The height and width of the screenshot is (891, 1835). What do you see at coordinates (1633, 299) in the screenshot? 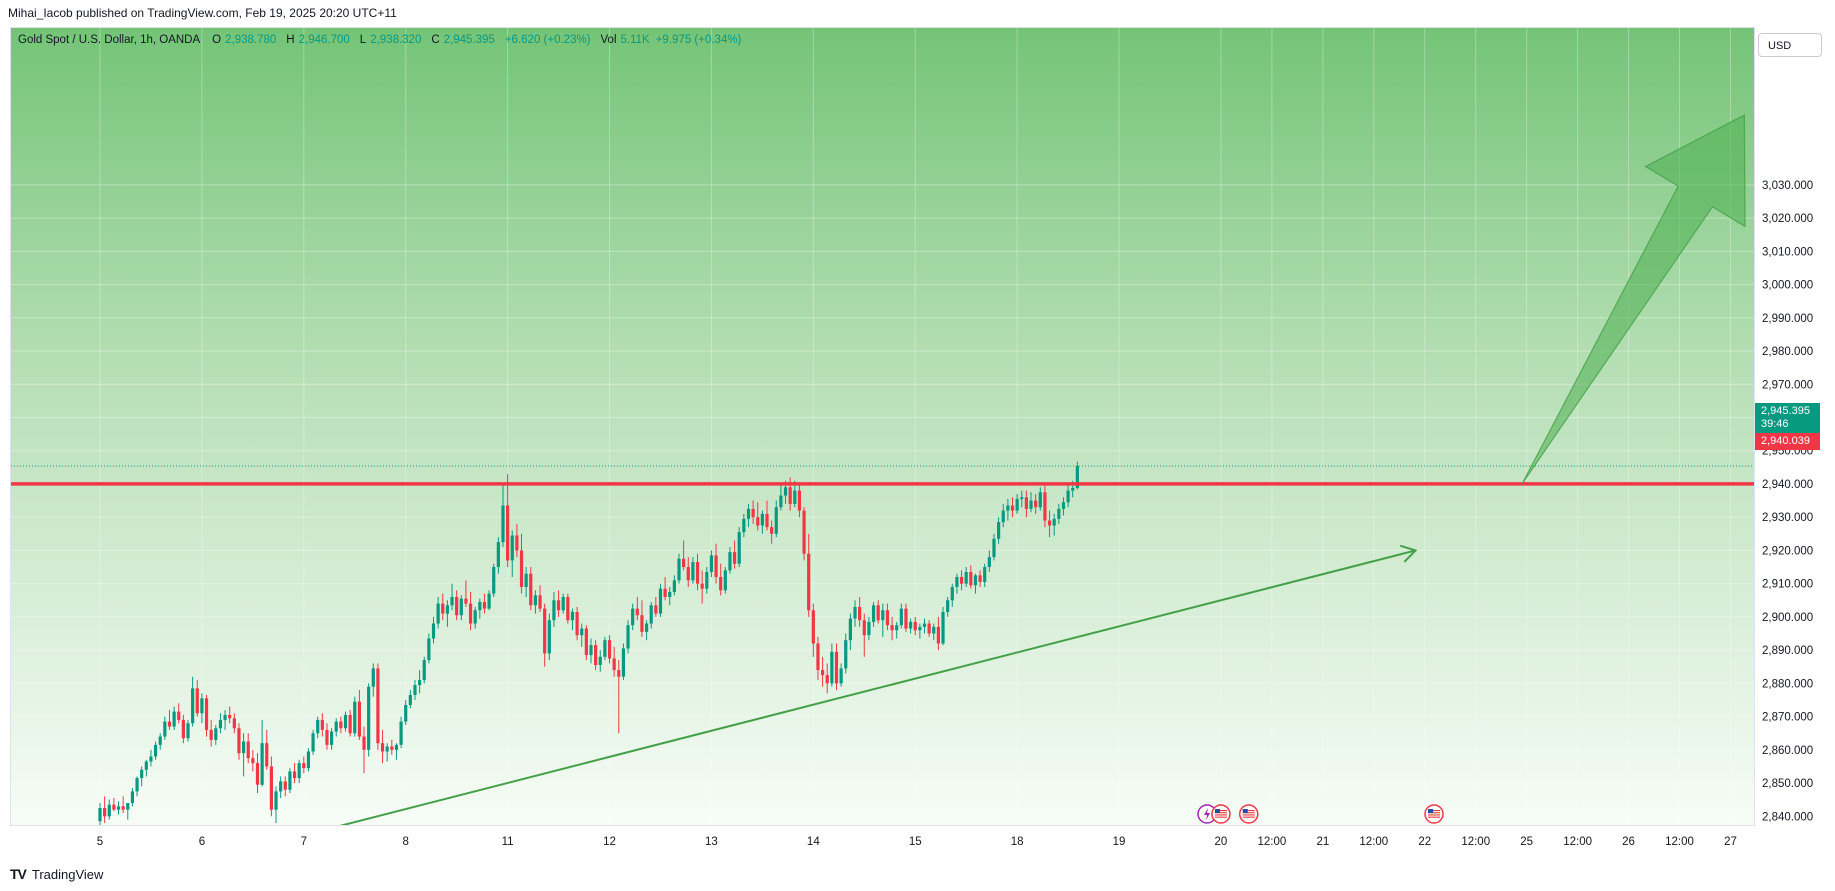
I see `projection-arrow` at bounding box center [1633, 299].